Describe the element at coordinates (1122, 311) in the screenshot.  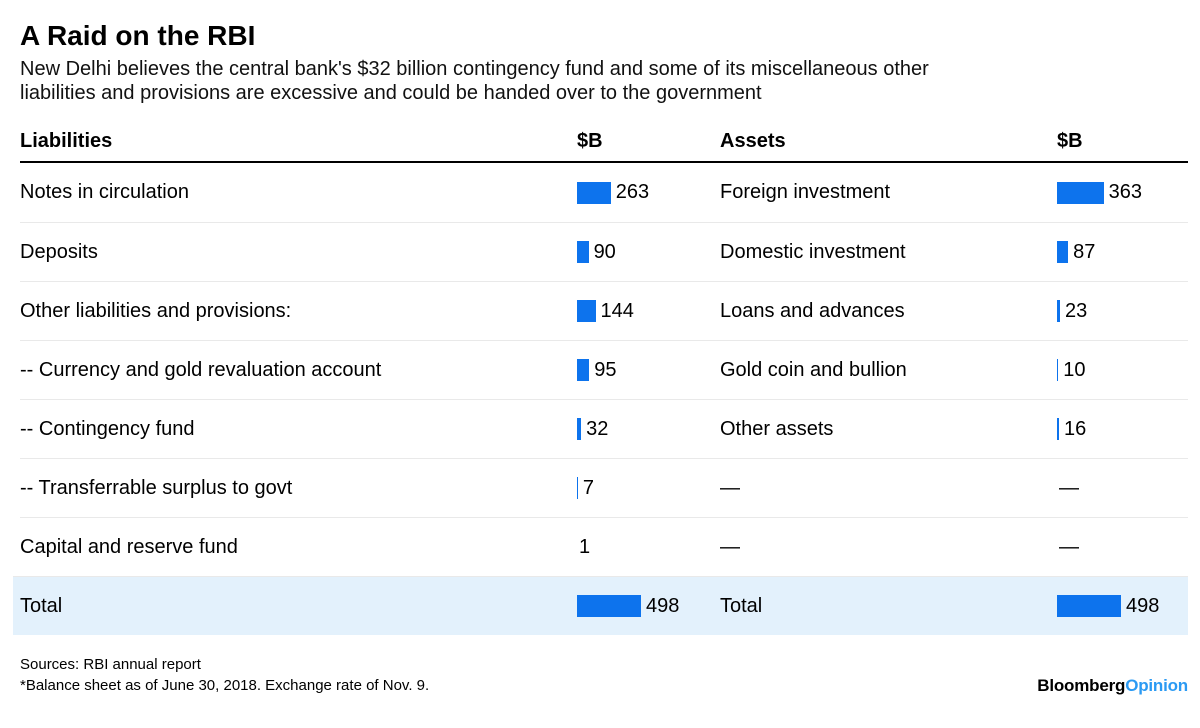
I see `assets-value-cell: 23` at that location.